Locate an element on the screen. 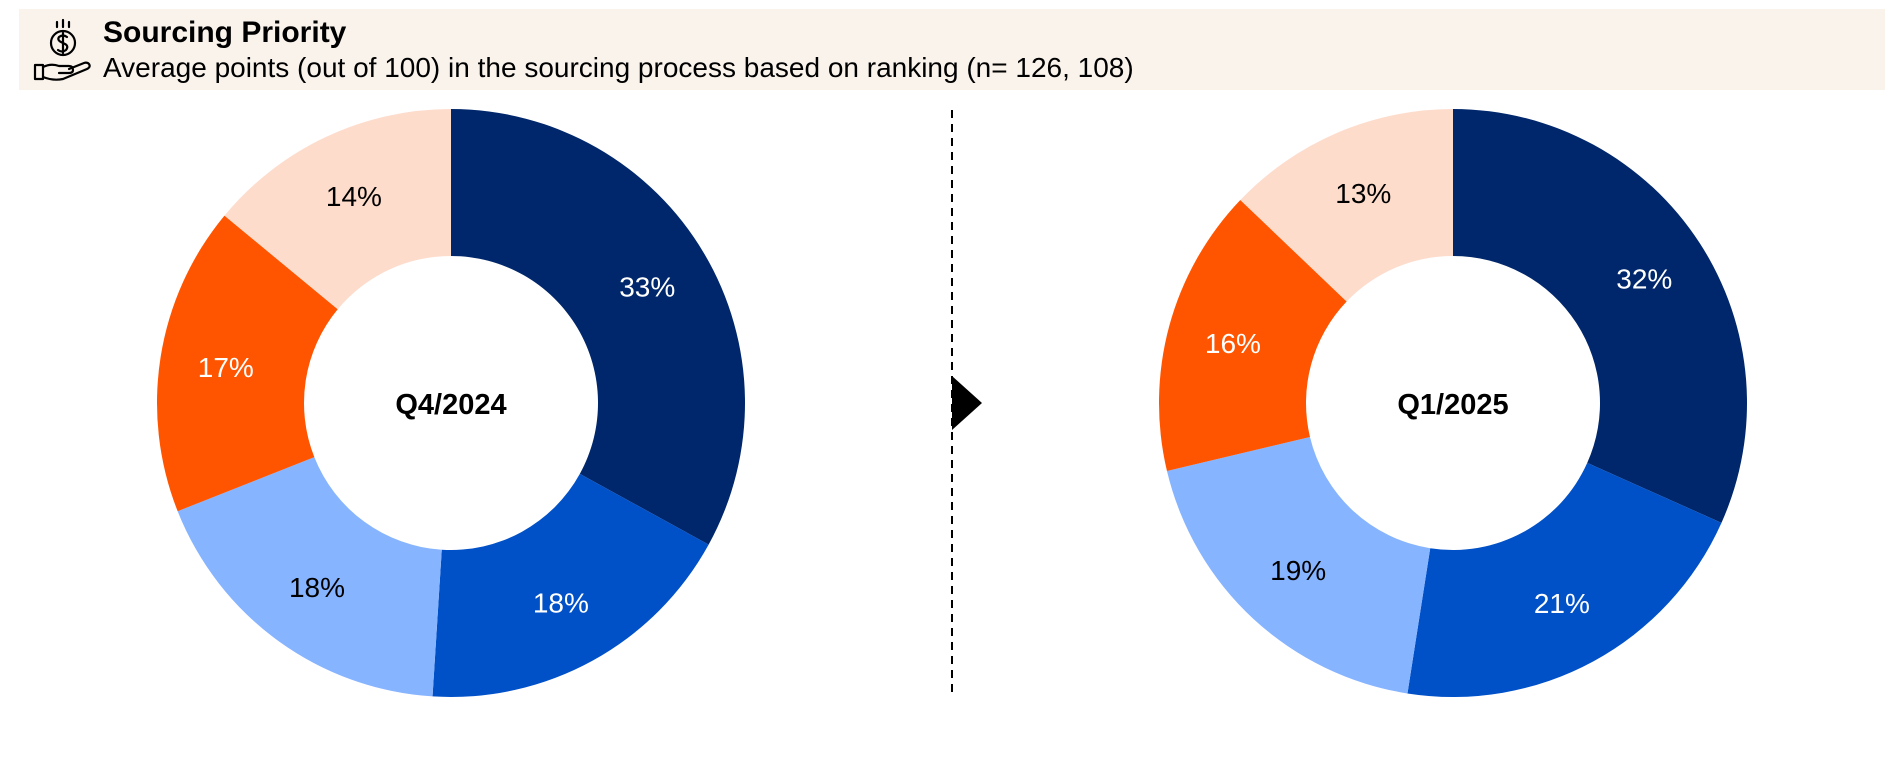  slice-value-label: 33% is located at coordinates (647, 286).